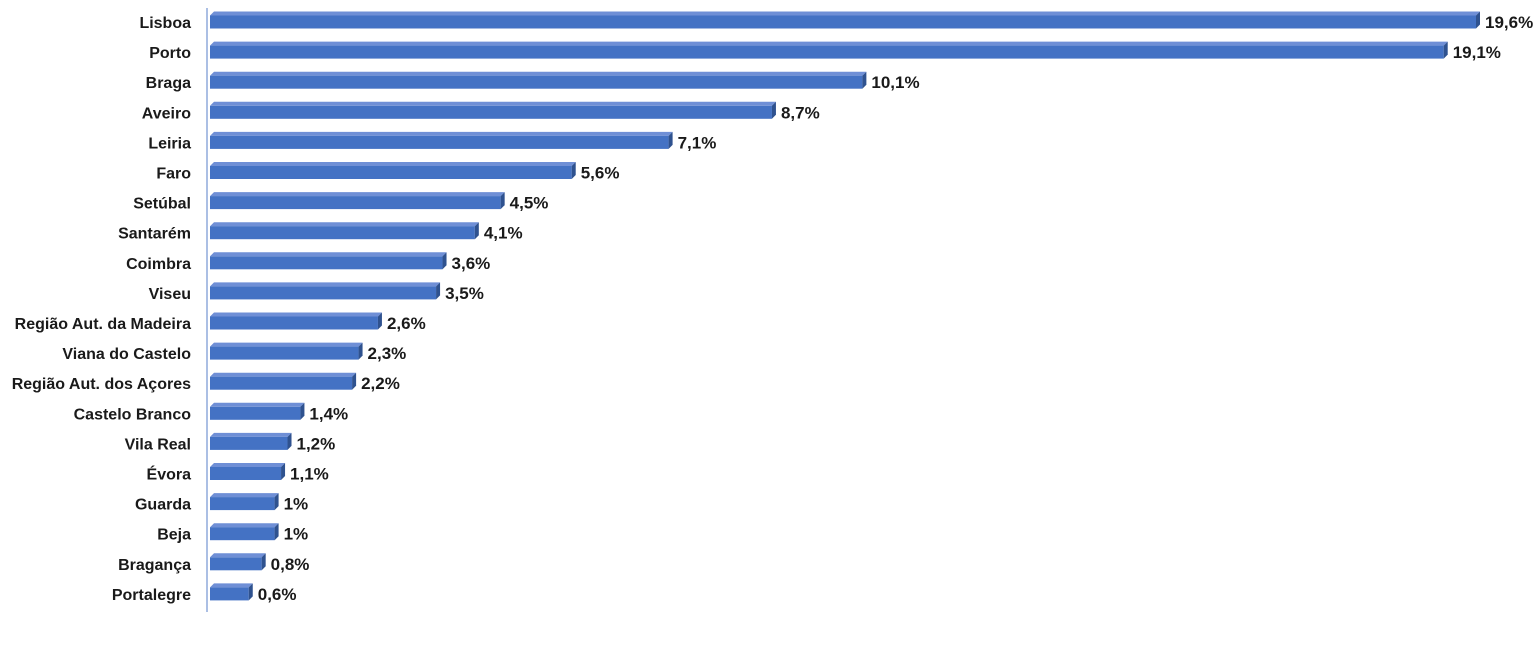  I want to click on value-label: 2,2%, so click(380, 383).